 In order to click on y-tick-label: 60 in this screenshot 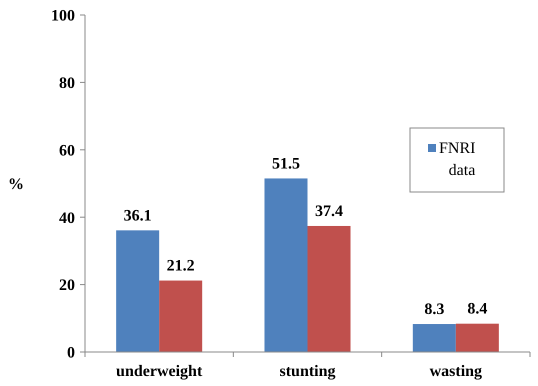, I will do `click(67, 151)`.